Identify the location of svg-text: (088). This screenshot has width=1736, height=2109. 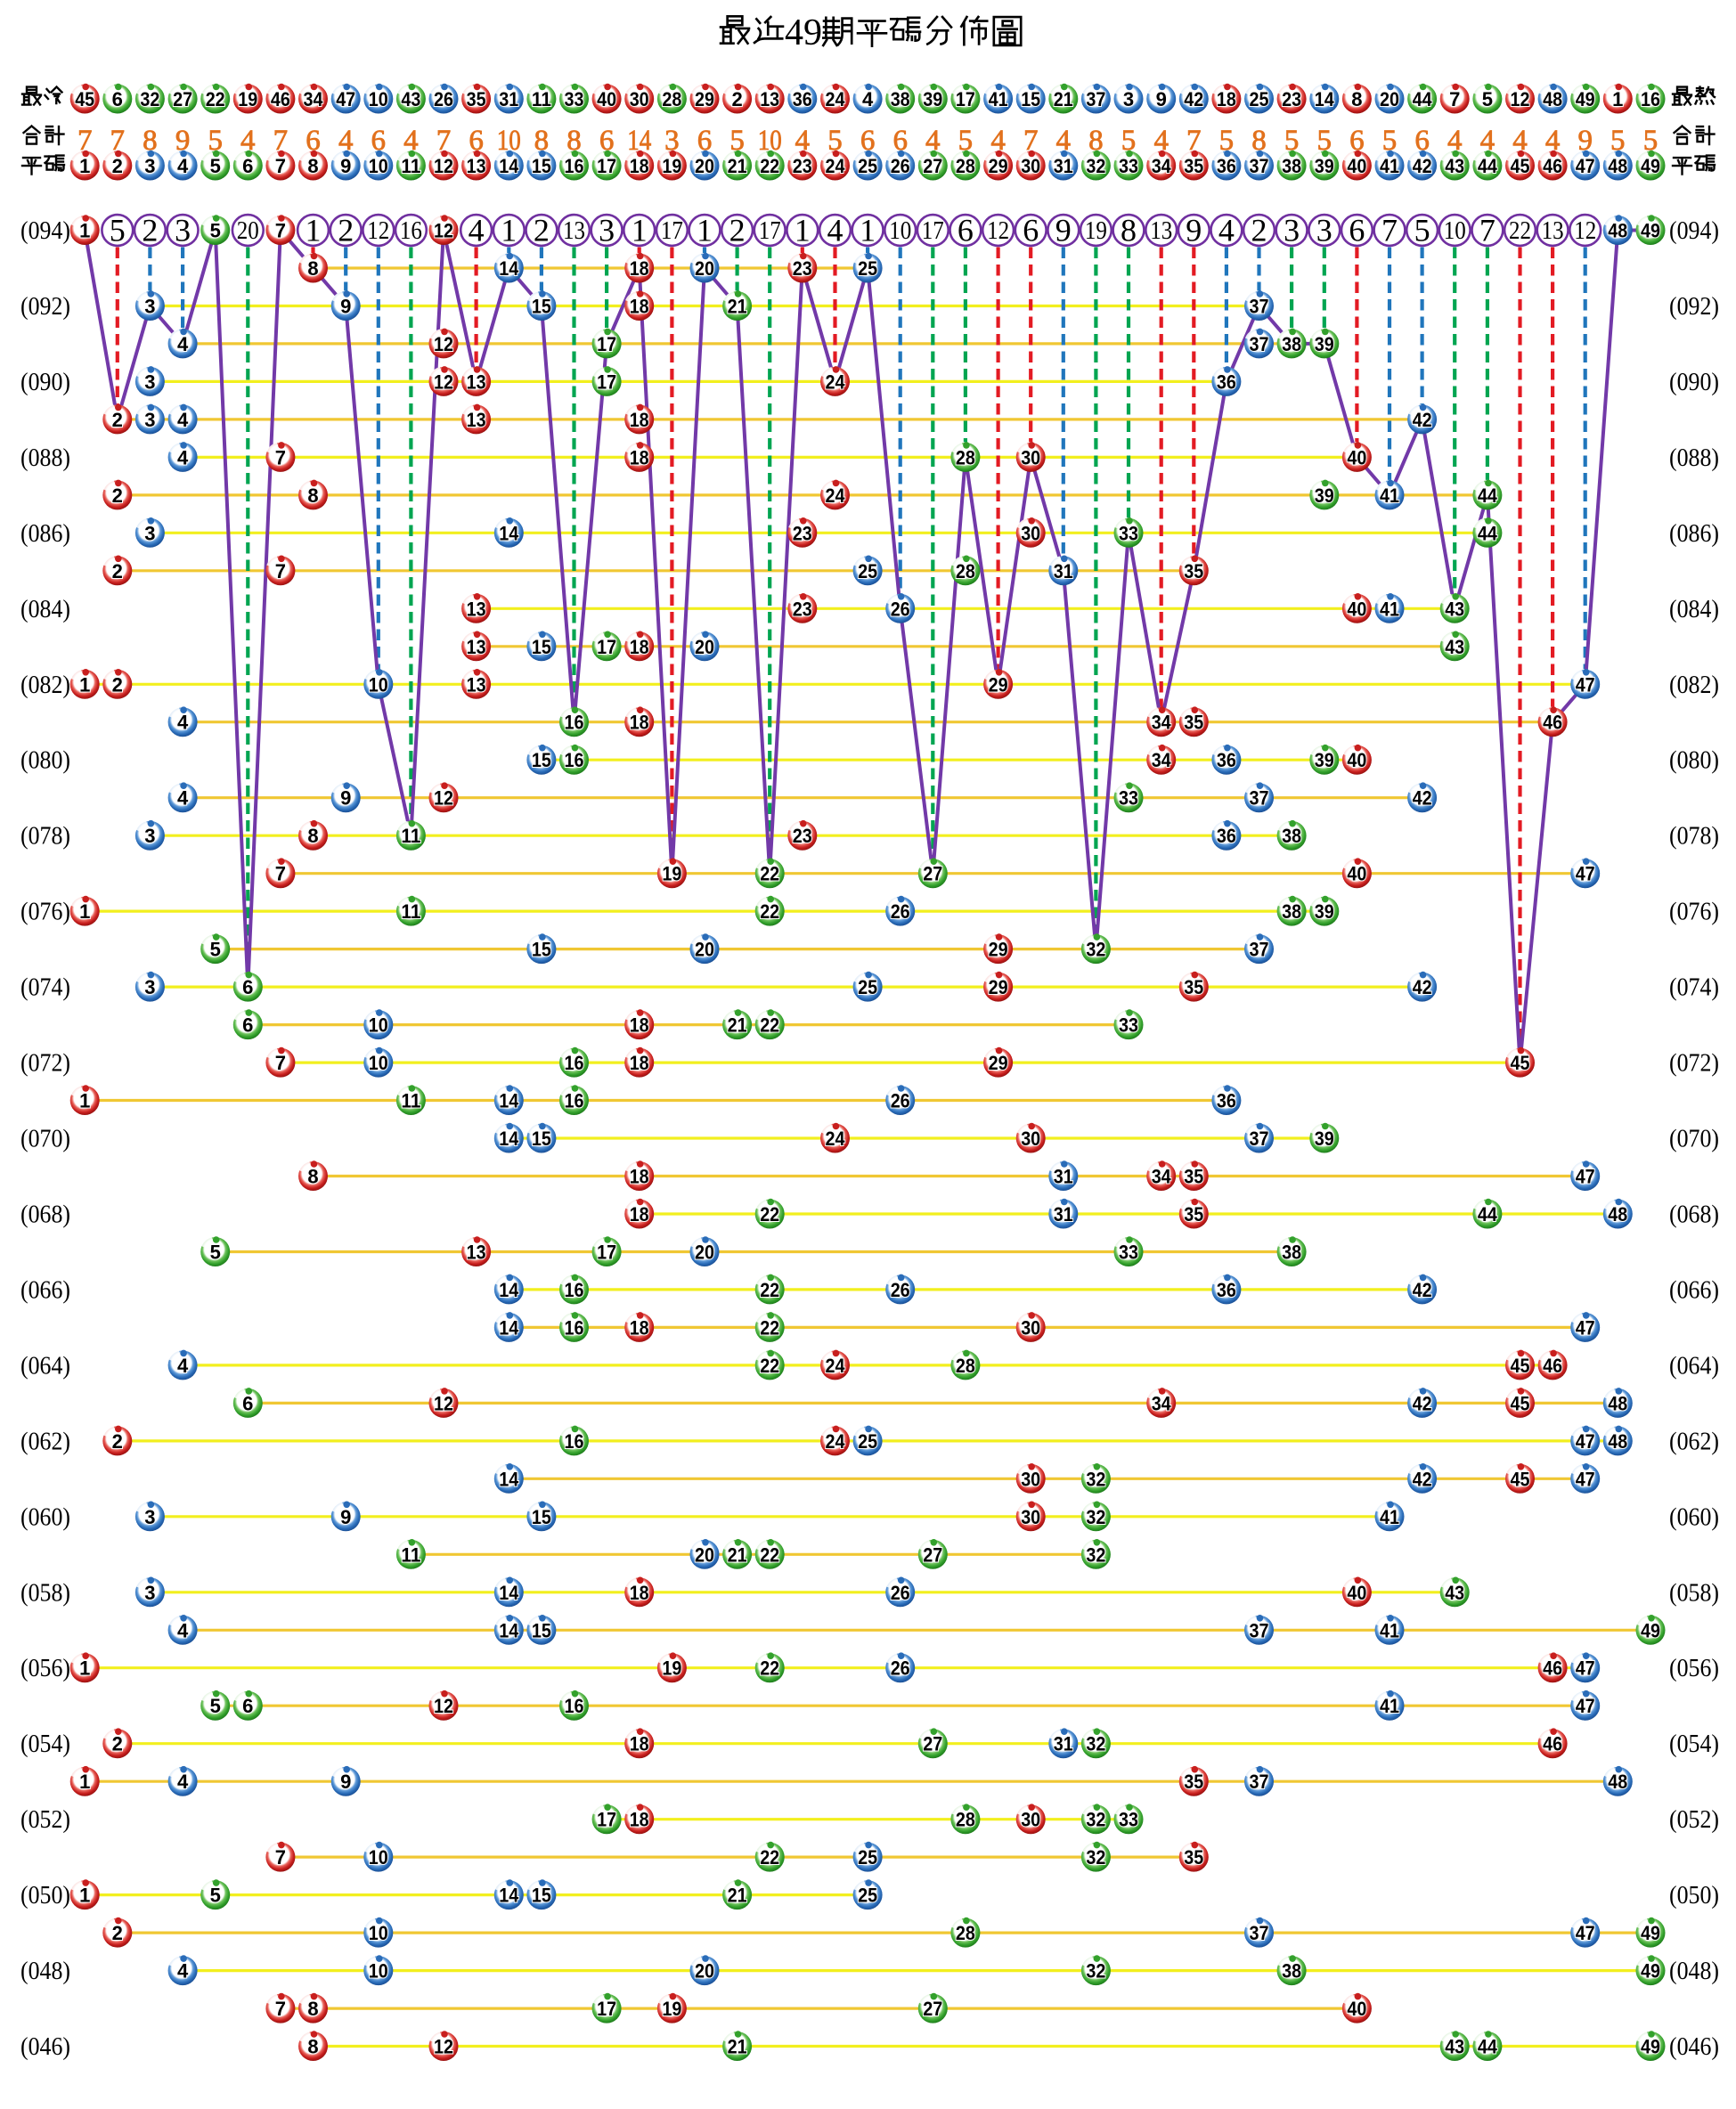
(1694, 458).